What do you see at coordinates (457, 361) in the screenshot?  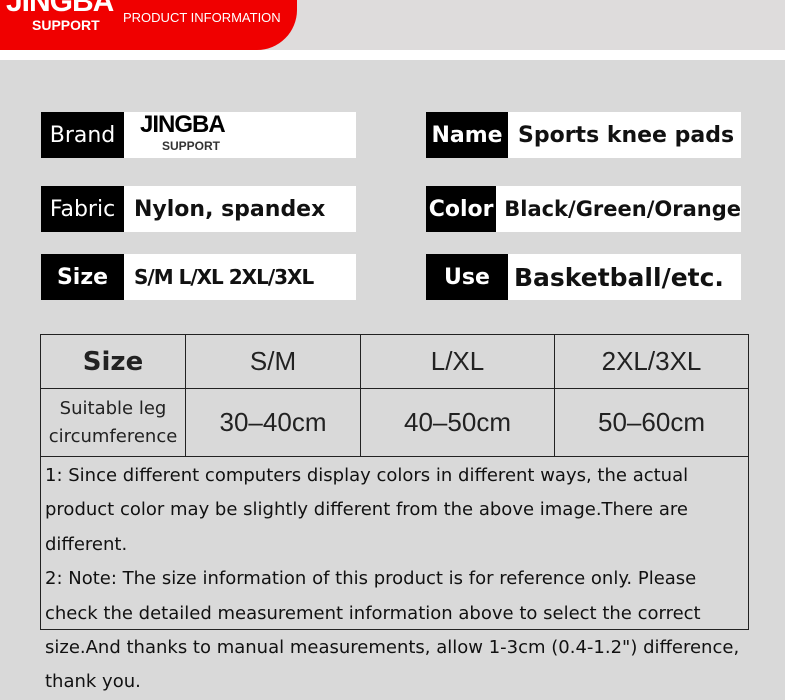 I see `table-cell: L/XL` at bounding box center [457, 361].